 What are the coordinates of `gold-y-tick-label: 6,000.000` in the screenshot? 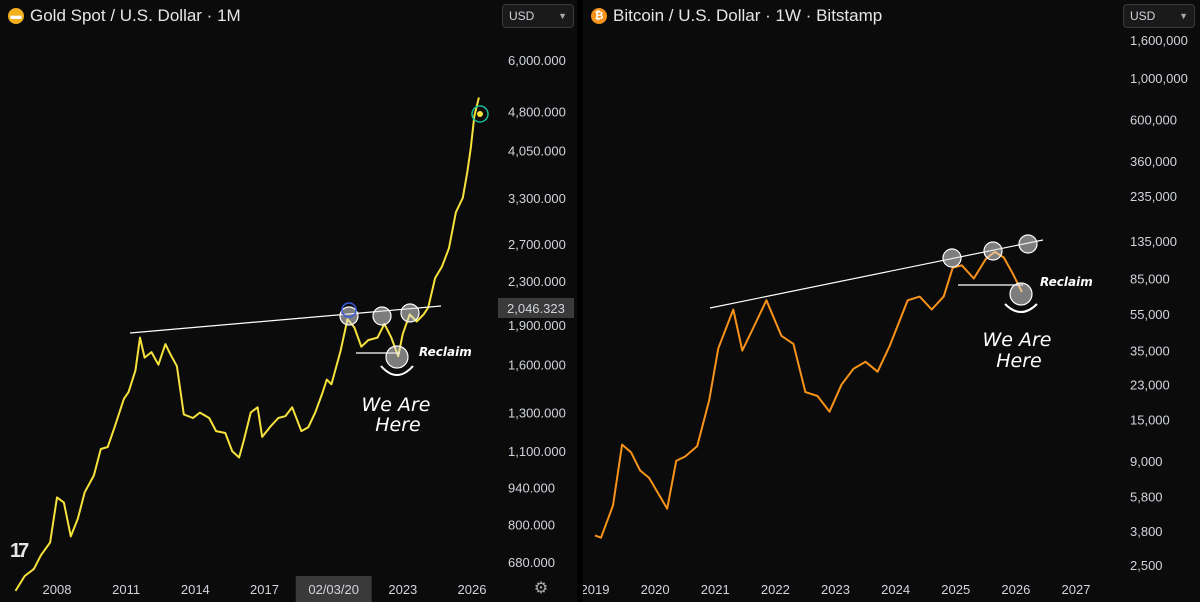 It's located at (537, 60).